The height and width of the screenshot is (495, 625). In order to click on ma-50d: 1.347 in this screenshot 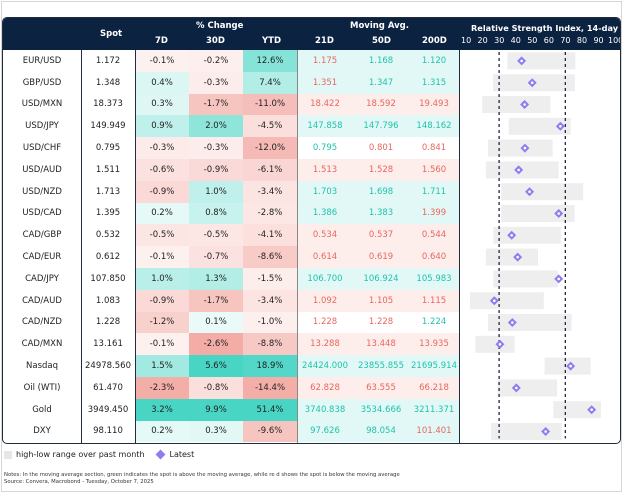, I will do `click(381, 82)`.